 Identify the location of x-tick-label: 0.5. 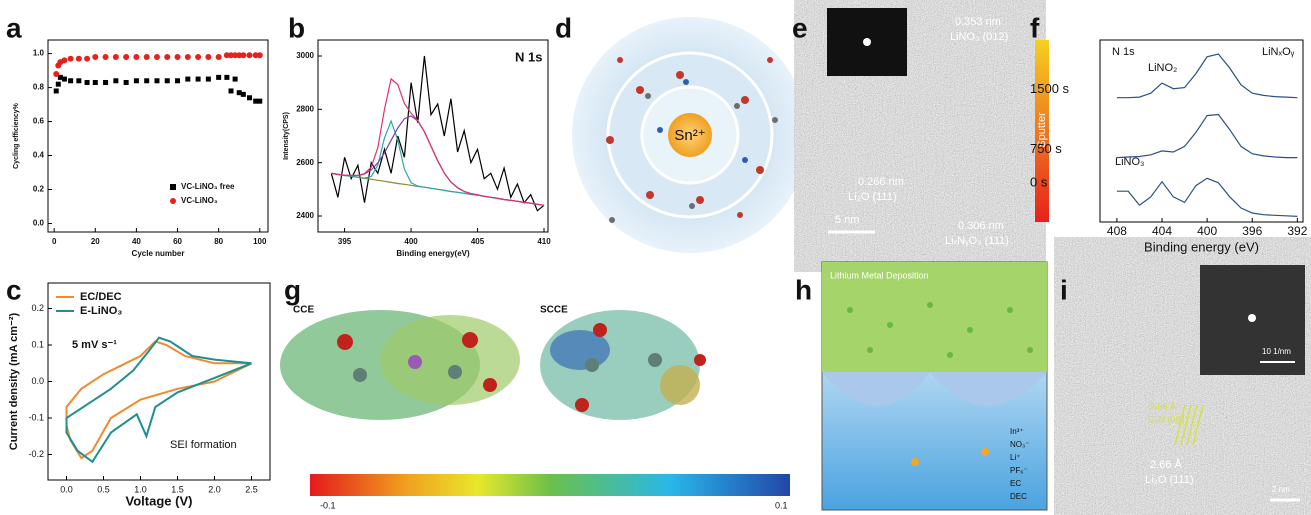
(103, 489).